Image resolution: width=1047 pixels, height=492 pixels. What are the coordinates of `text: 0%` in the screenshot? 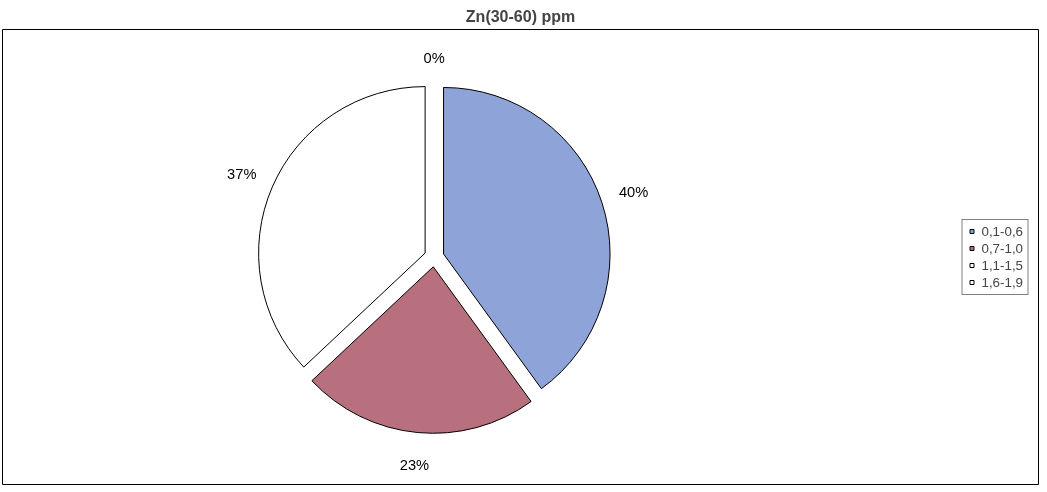 It's located at (434, 57).